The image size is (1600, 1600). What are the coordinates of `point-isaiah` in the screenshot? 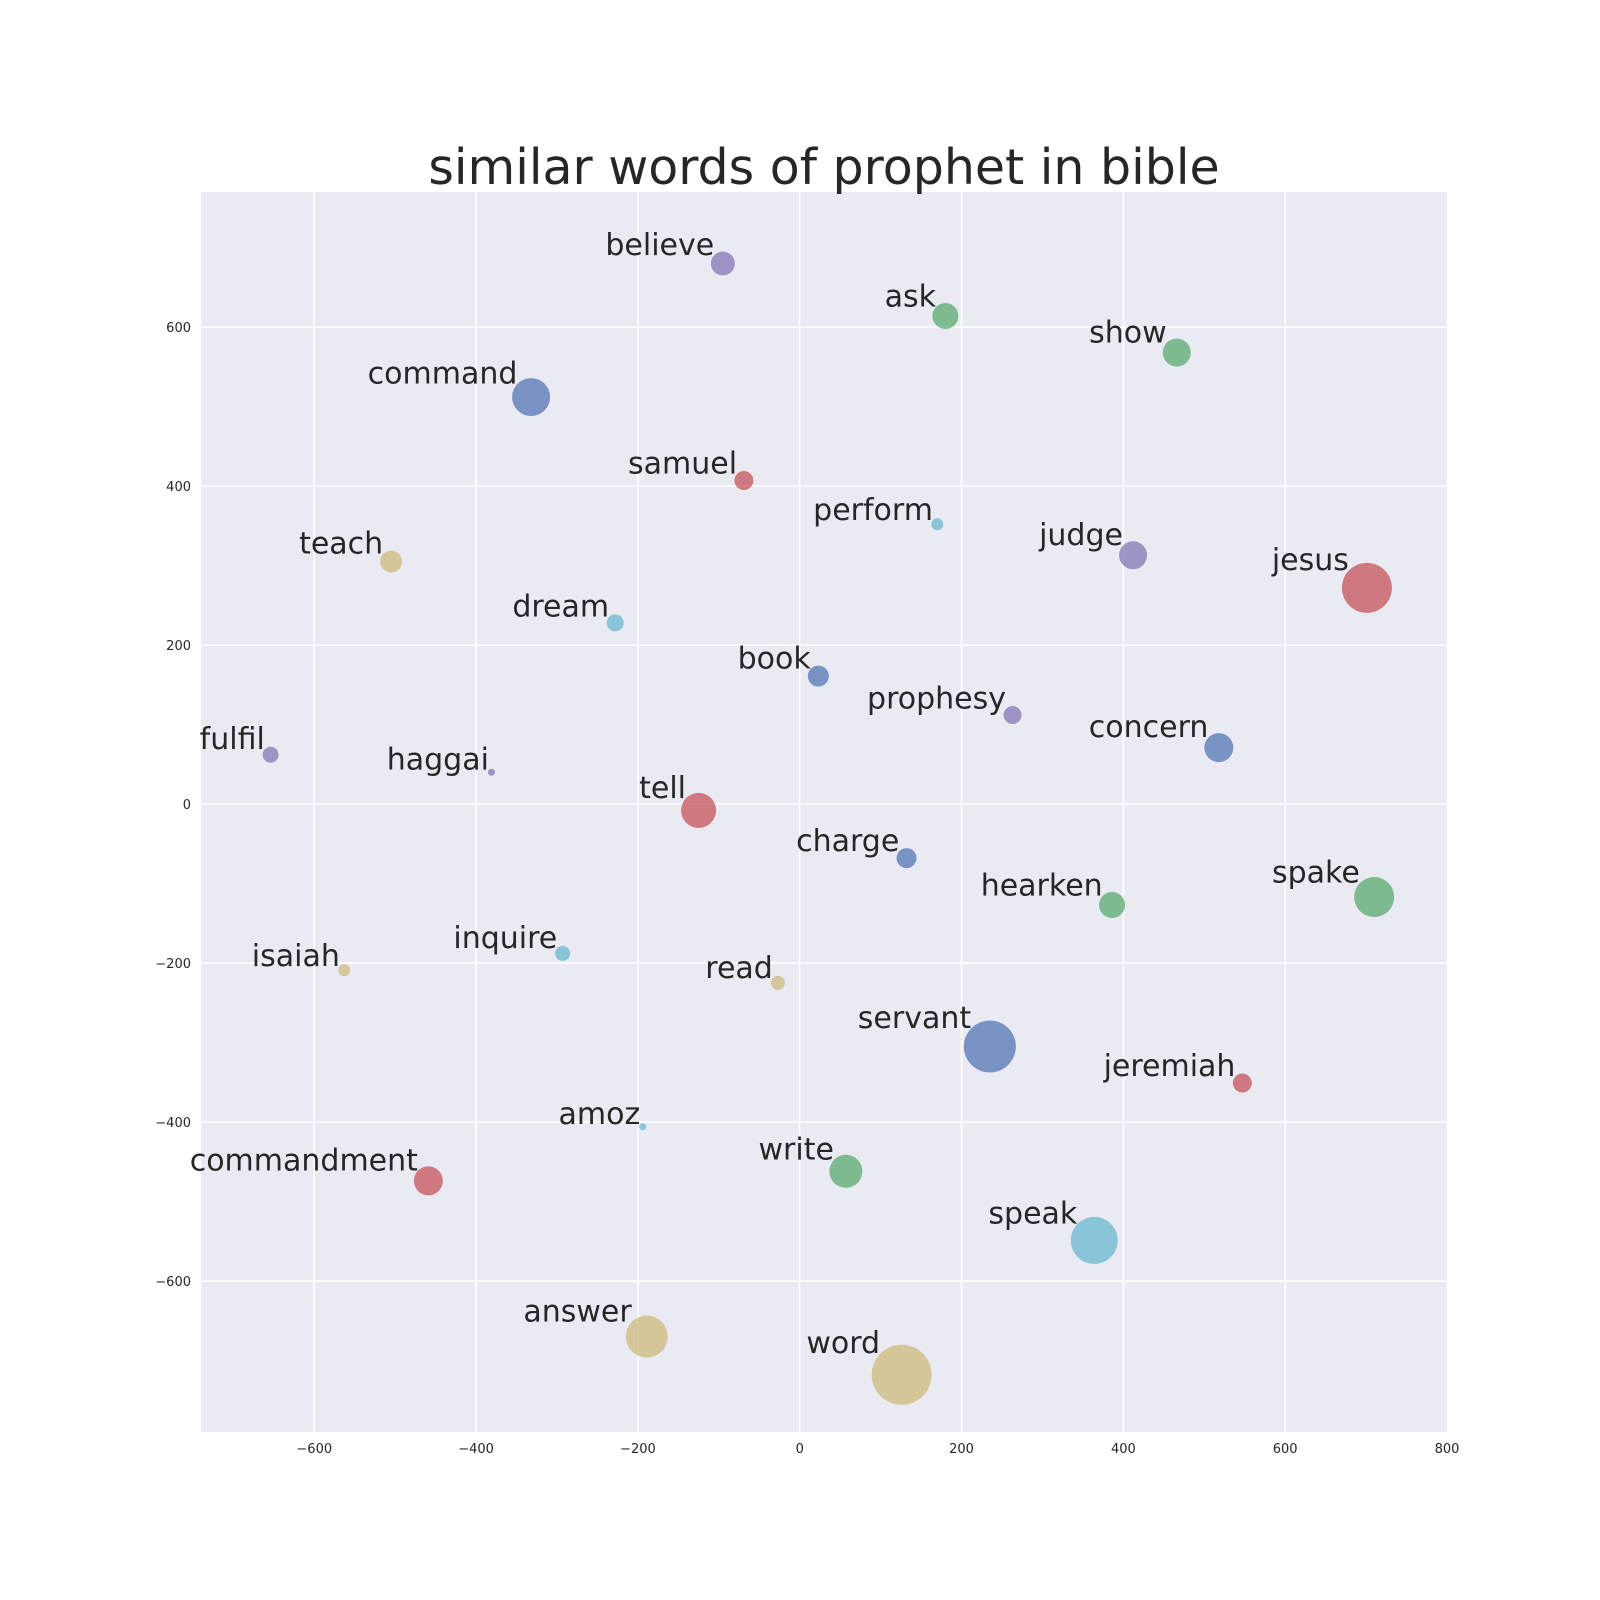 It's located at (344, 970).